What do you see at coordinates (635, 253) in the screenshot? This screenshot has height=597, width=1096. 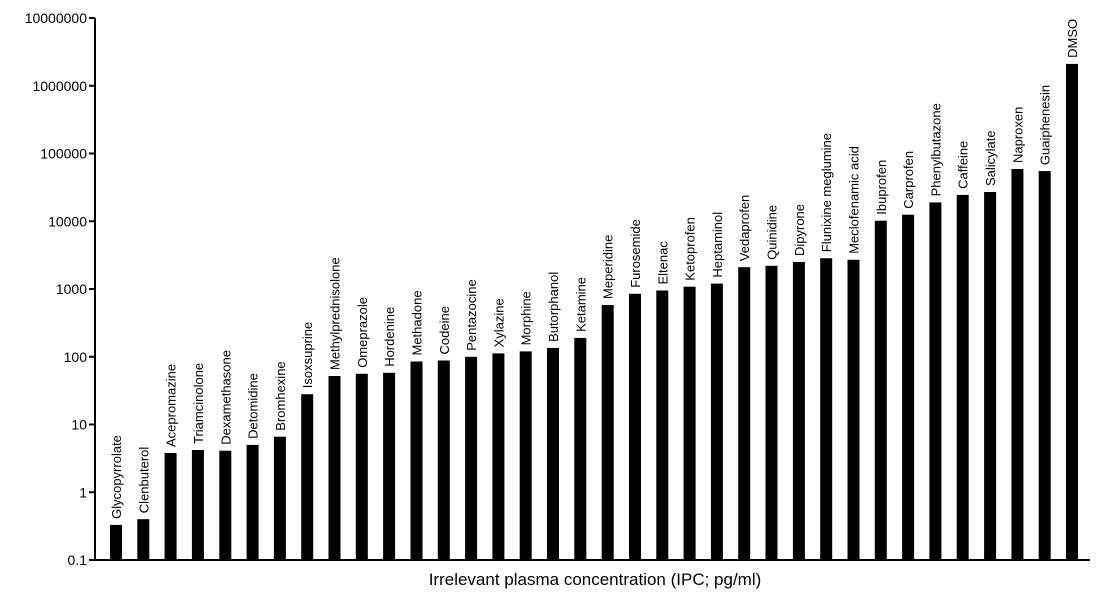 I see `bar-label: Furosemide` at bounding box center [635, 253].